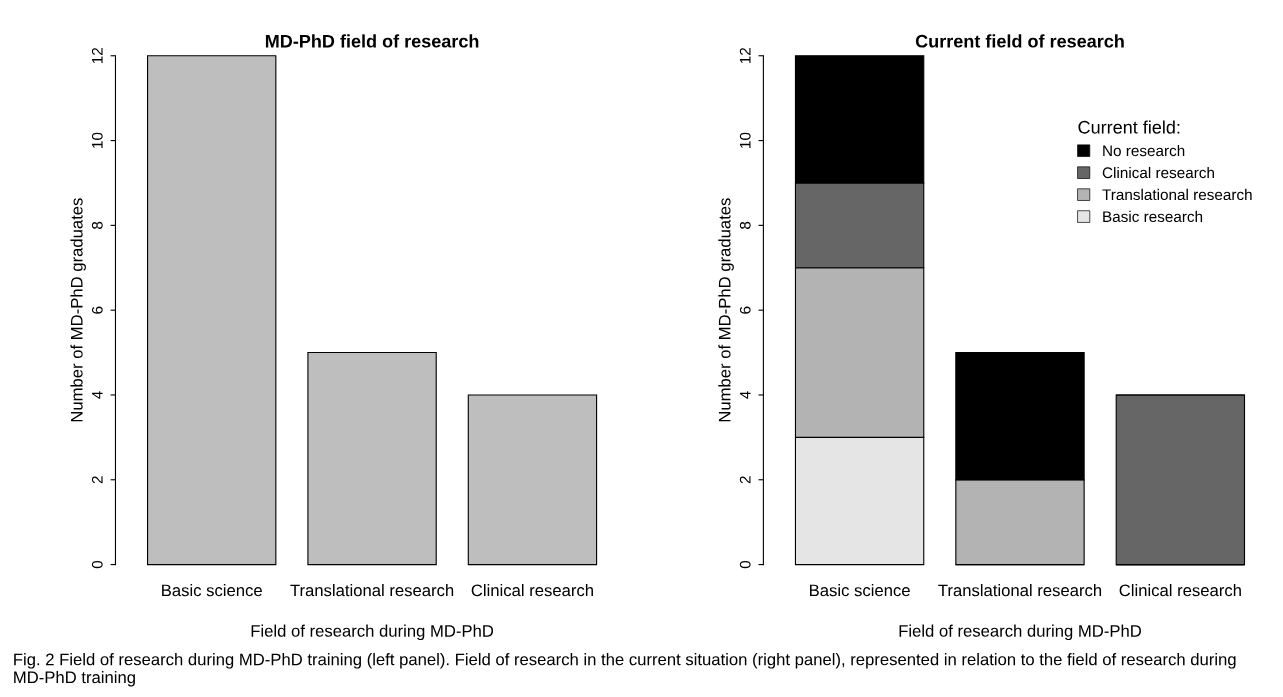 This screenshot has height=697, width=1283. Describe the element at coordinates (372, 41) in the screenshot. I see `chart-title: MD-PhD field of research` at that location.